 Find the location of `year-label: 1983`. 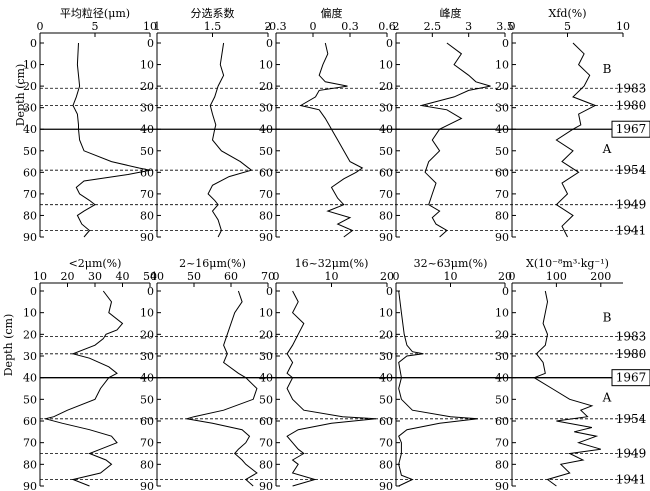

year-label: 1983 is located at coordinates (631, 88).